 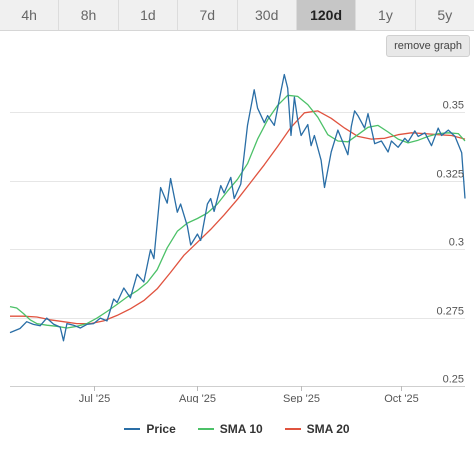 What do you see at coordinates (301, 398) in the screenshot?
I see `x-tick-label: Sep '25` at bounding box center [301, 398].